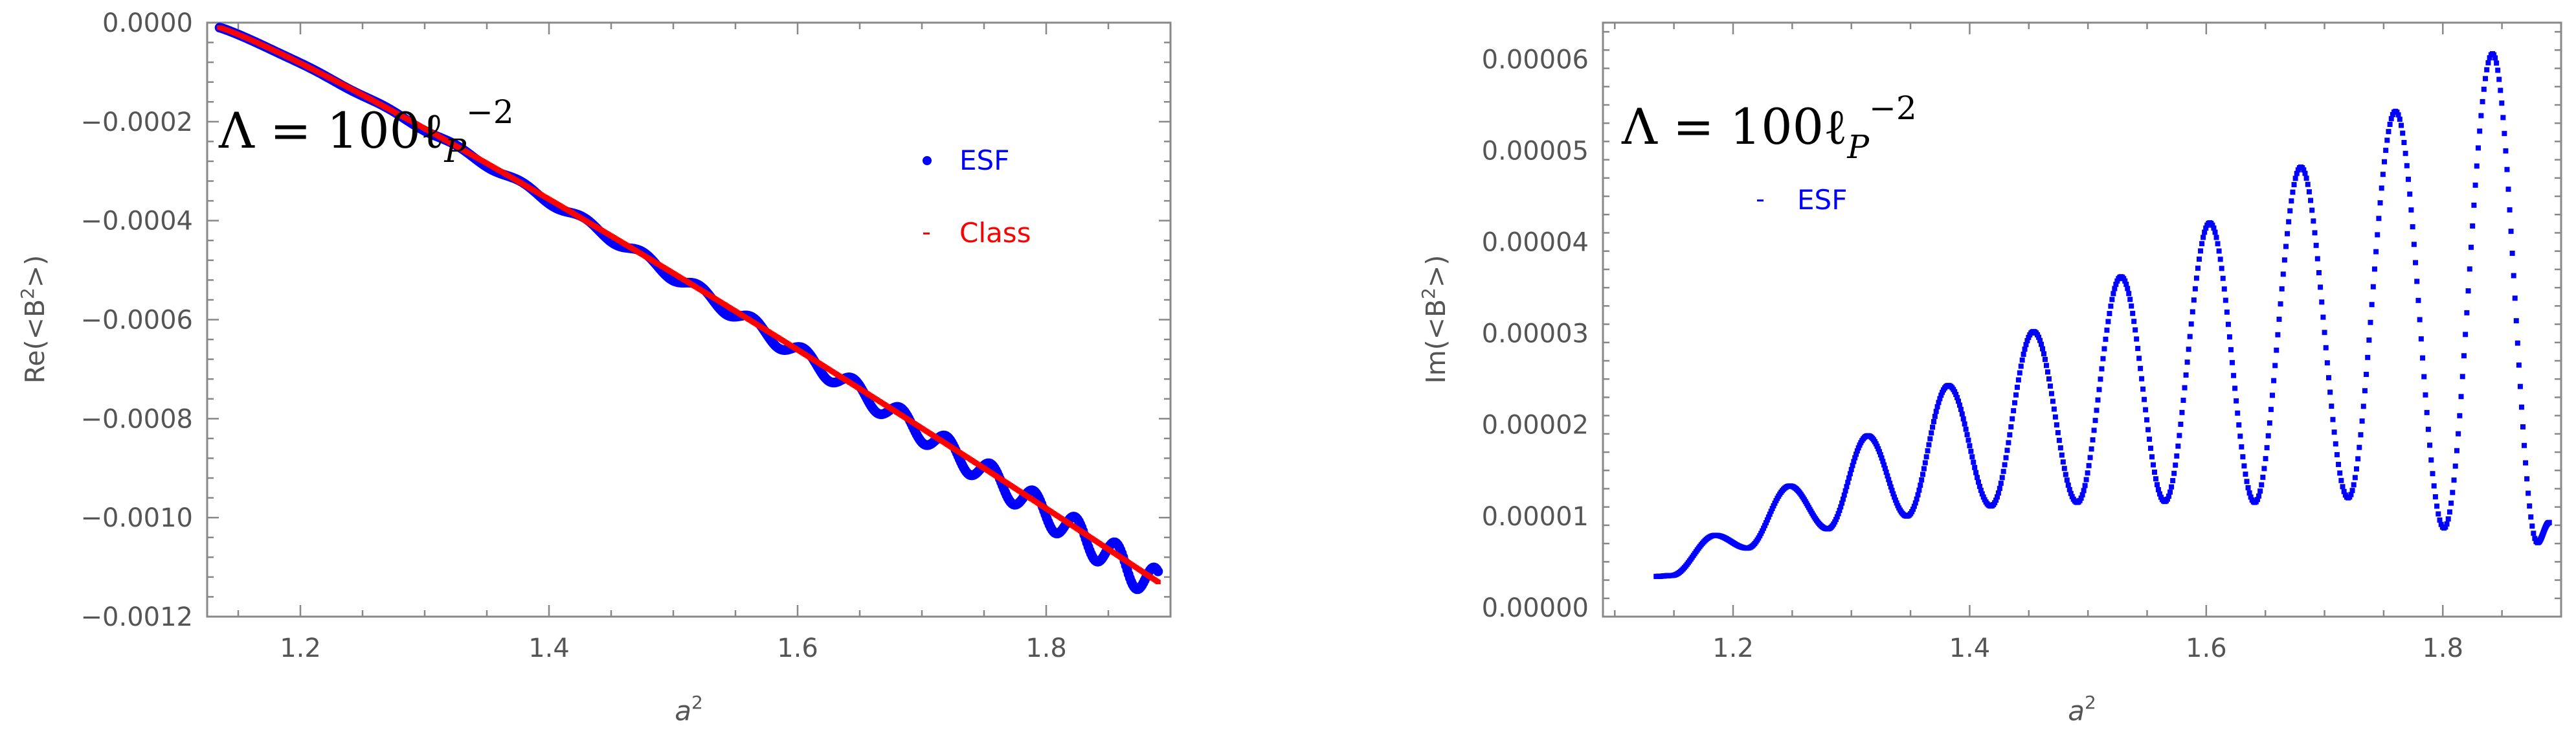  Describe the element at coordinates (28, 293) in the screenshot. I see `y-axis-label-sup: 2` at that location.